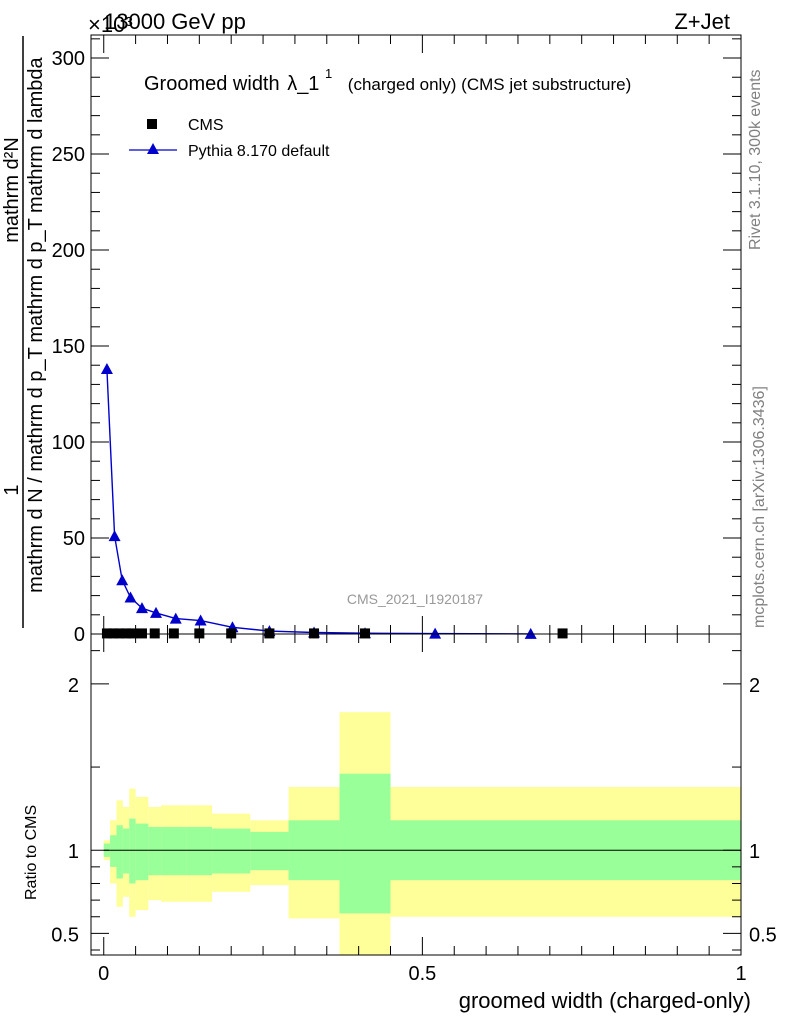  Describe the element at coordinates (110, 24) in the screenshot. I see `header-exponent: ×10³` at that location.